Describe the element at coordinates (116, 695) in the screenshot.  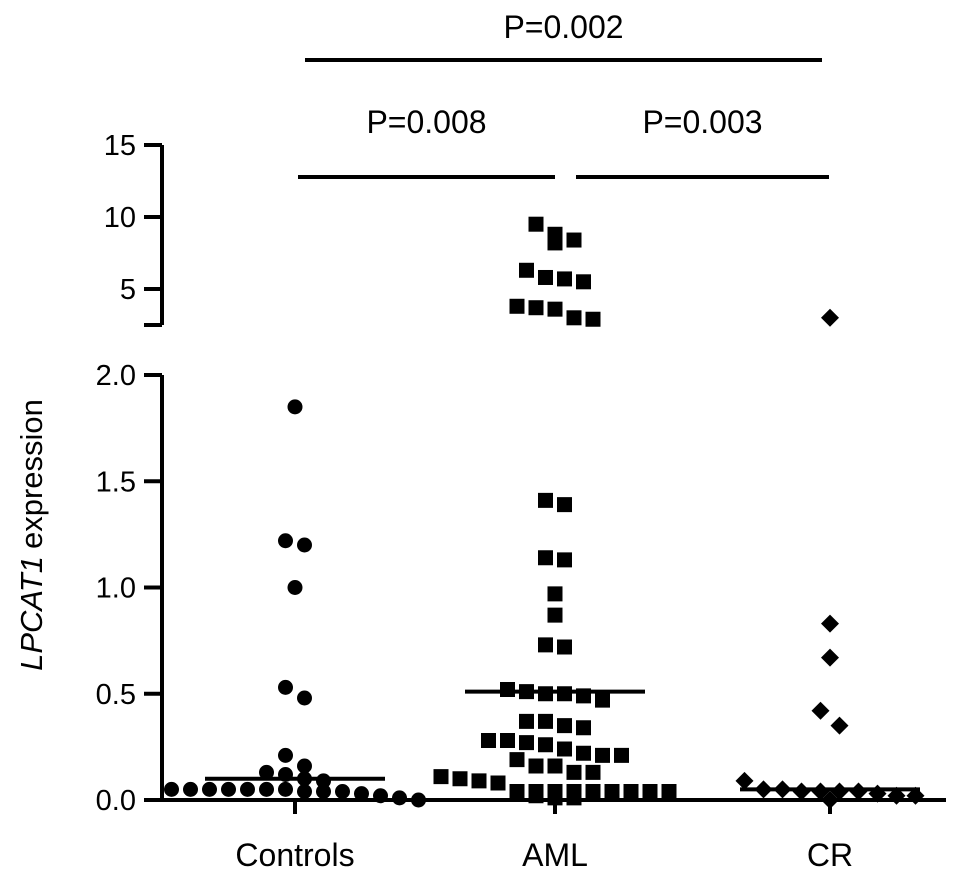
I see `y-tick-label-lower-1: 0.5` at that location.